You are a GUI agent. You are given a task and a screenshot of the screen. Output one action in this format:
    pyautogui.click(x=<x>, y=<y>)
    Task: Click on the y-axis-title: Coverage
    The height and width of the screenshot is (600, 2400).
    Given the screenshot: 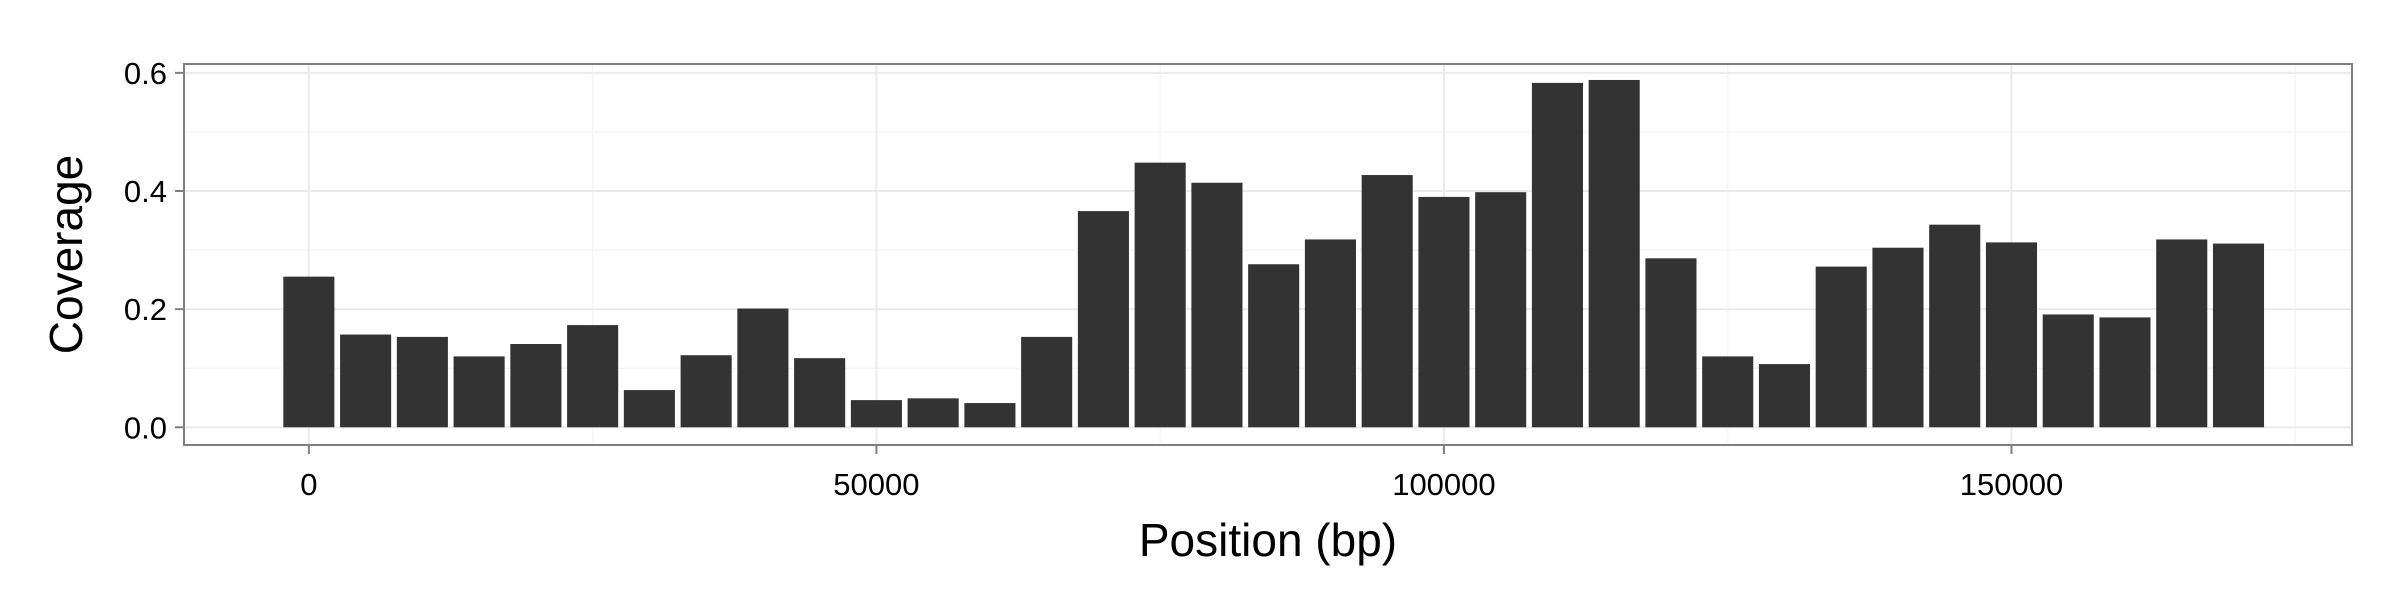 What is the action you would take?
    pyautogui.click(x=66, y=254)
    